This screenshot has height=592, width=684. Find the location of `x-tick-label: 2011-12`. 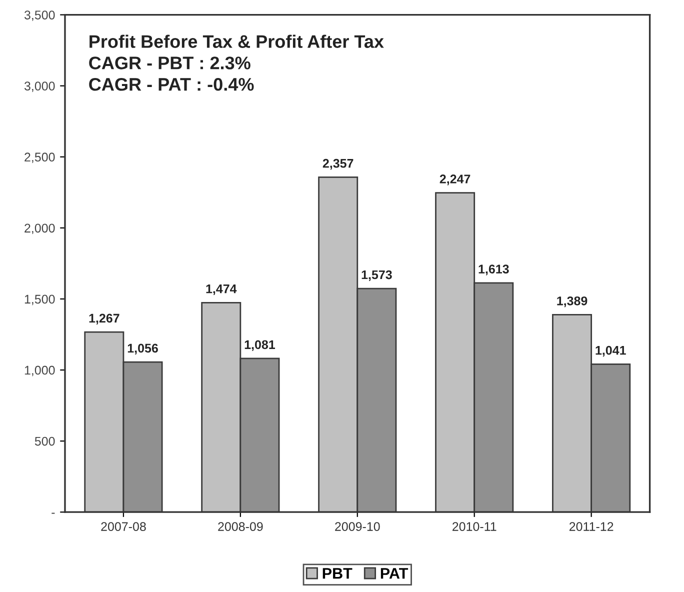

x-tick-label: 2011-12 is located at coordinates (591, 526).